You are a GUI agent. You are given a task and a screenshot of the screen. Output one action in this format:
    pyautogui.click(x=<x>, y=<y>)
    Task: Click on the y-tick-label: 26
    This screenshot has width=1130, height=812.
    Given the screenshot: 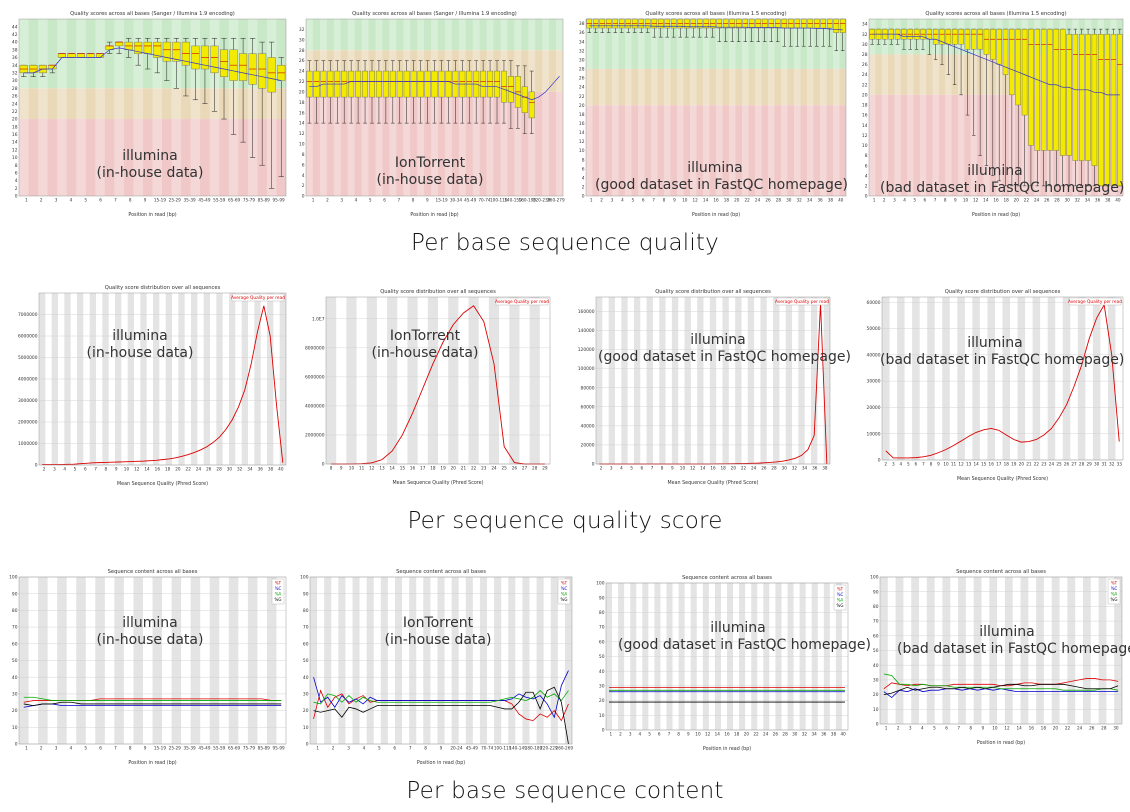 What is the action you would take?
    pyautogui.click(x=15, y=97)
    